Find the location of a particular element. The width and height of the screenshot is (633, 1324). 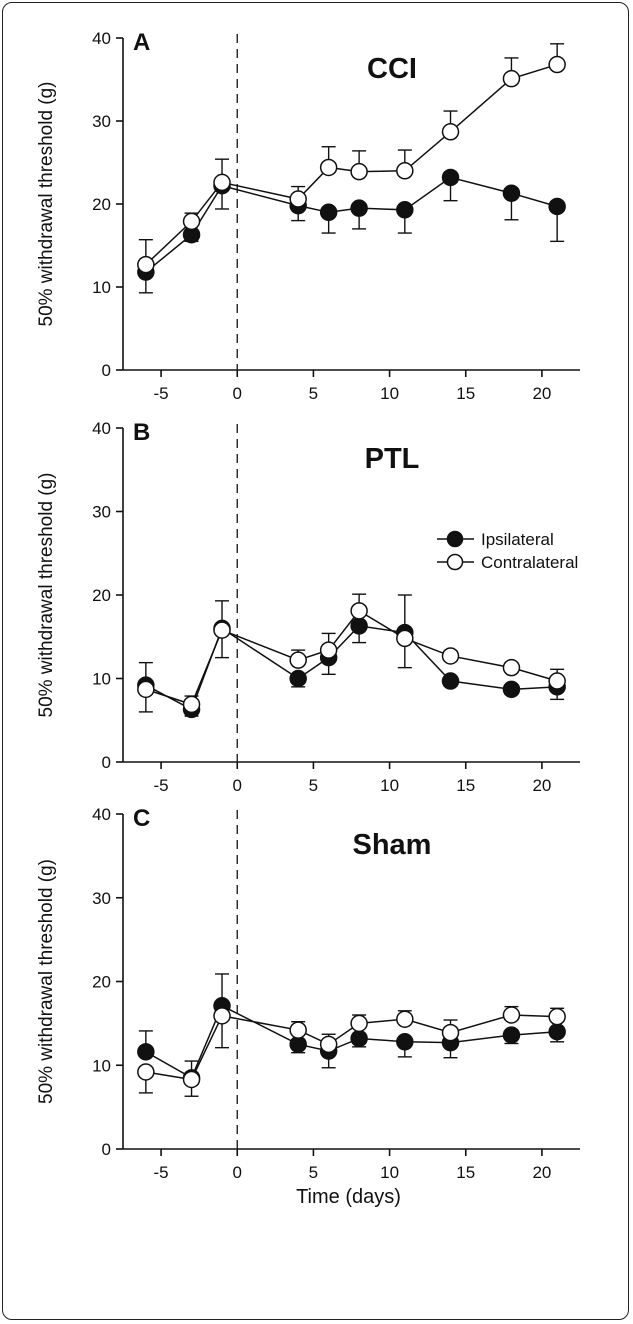

panel-letter: A is located at coordinates (141, 42).